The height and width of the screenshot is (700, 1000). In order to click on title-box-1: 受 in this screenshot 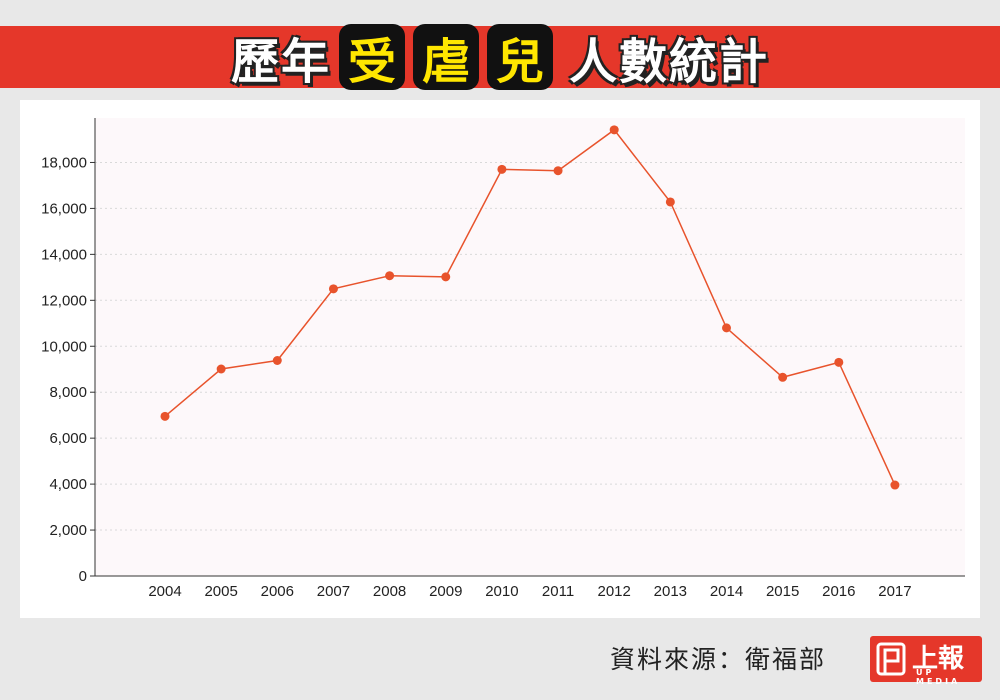, I will do `click(372, 57)`.